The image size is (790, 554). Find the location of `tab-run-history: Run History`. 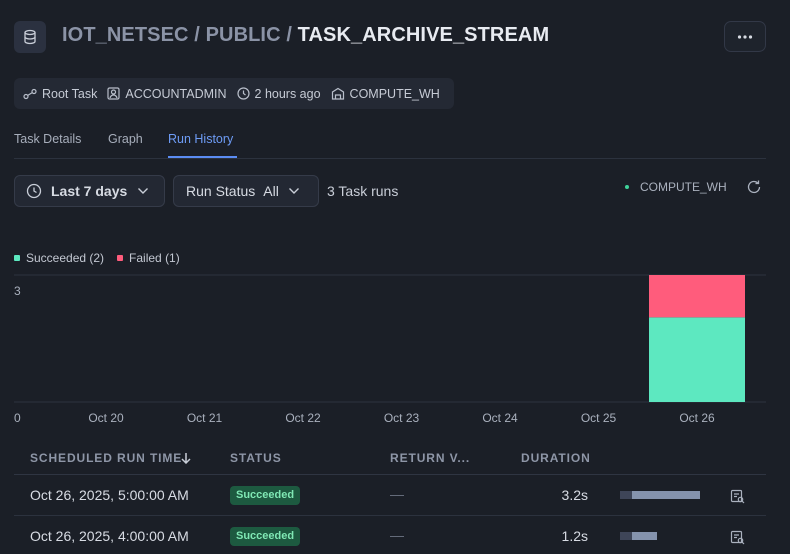

tab-run-history: Run History is located at coordinates (201, 139).